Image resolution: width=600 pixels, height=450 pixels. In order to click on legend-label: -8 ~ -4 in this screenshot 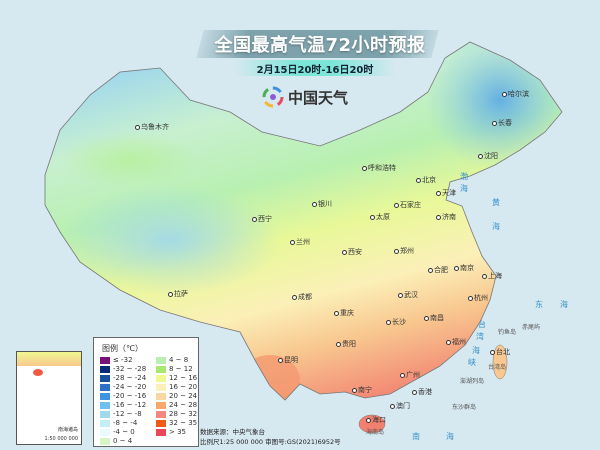, I will do `click(125, 423)`.